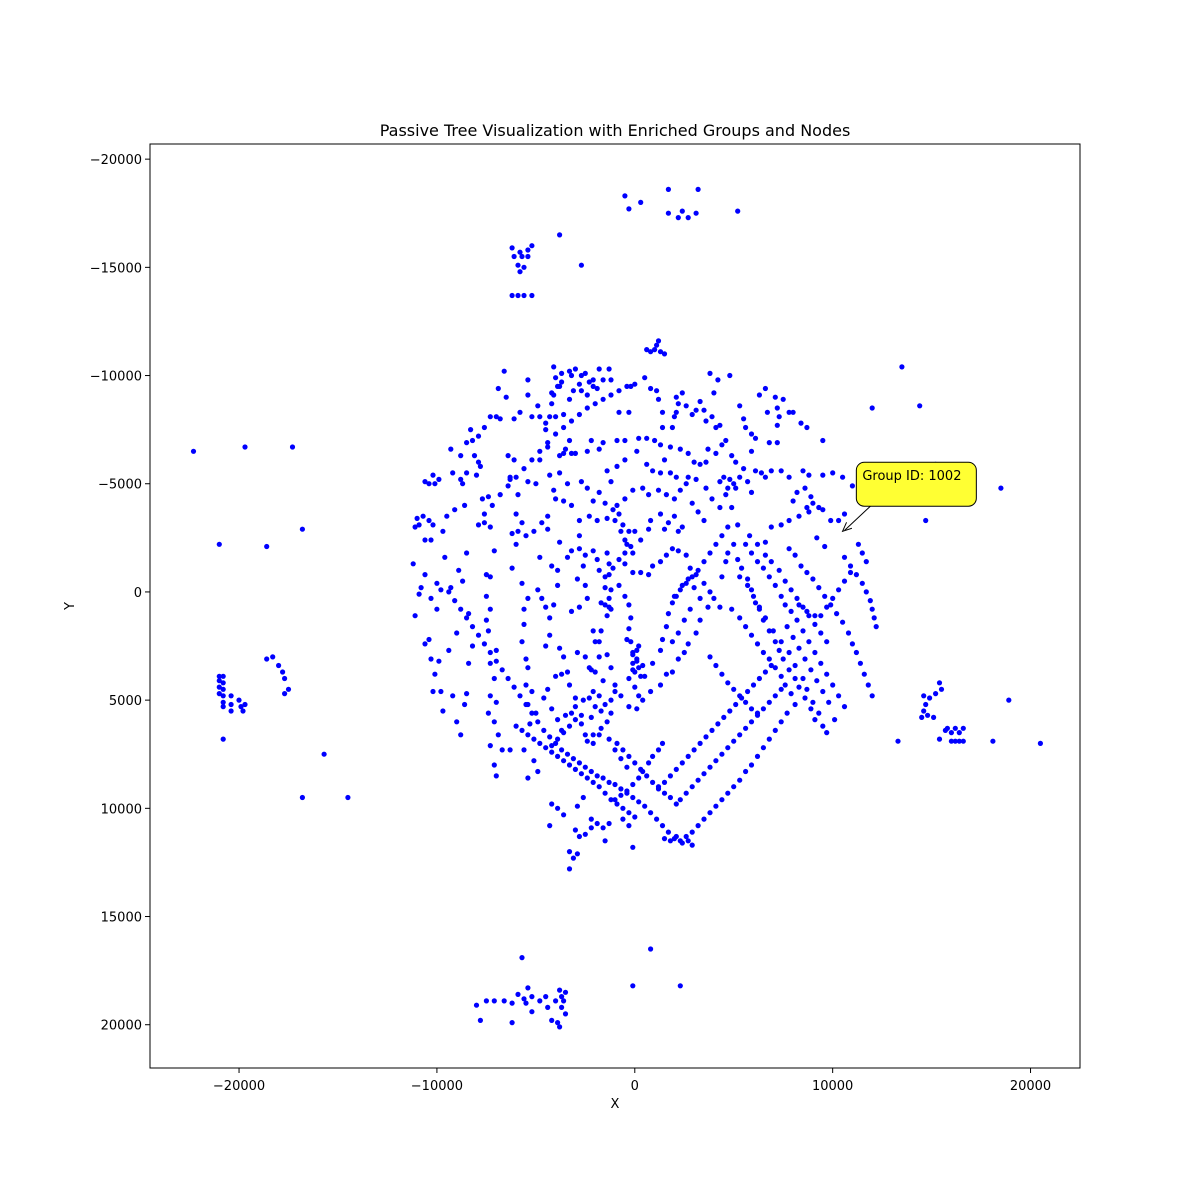  I want to click on y-tick-label: −10000, so click(116, 377).